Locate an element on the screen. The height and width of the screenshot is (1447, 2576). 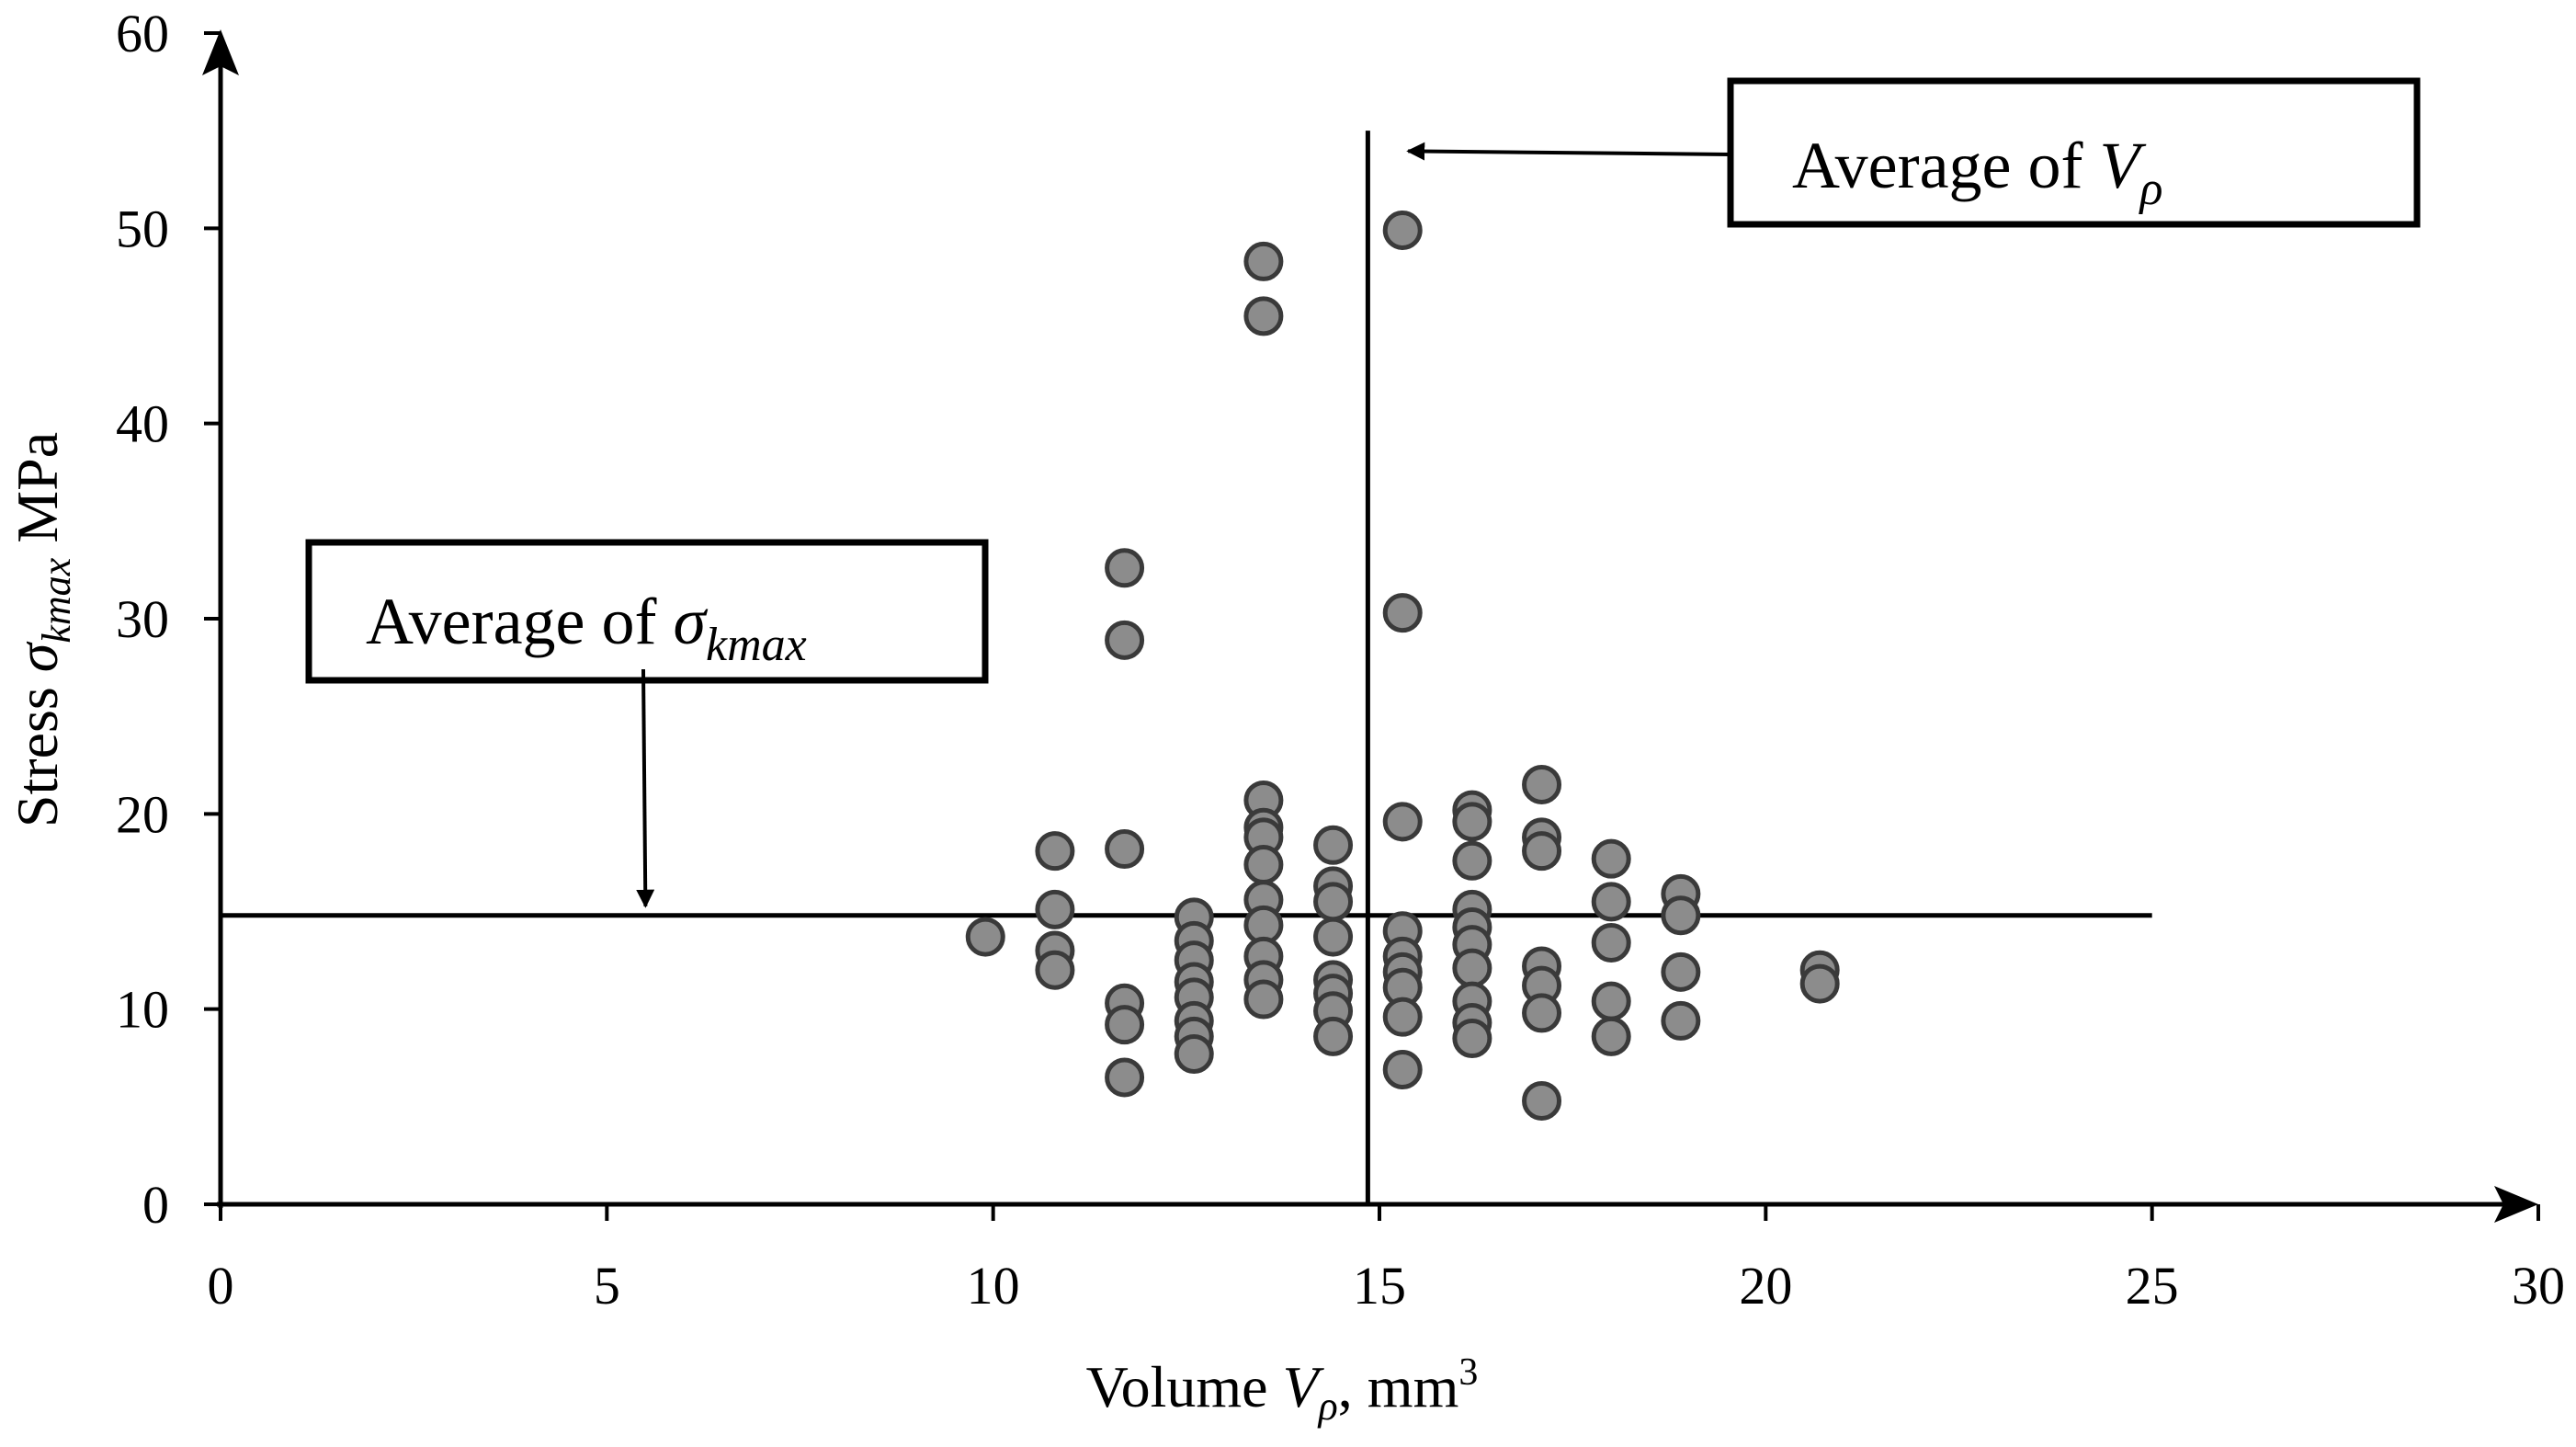
x-axis-title: Volume Vρ, mm3 is located at coordinates (1282, 1390).